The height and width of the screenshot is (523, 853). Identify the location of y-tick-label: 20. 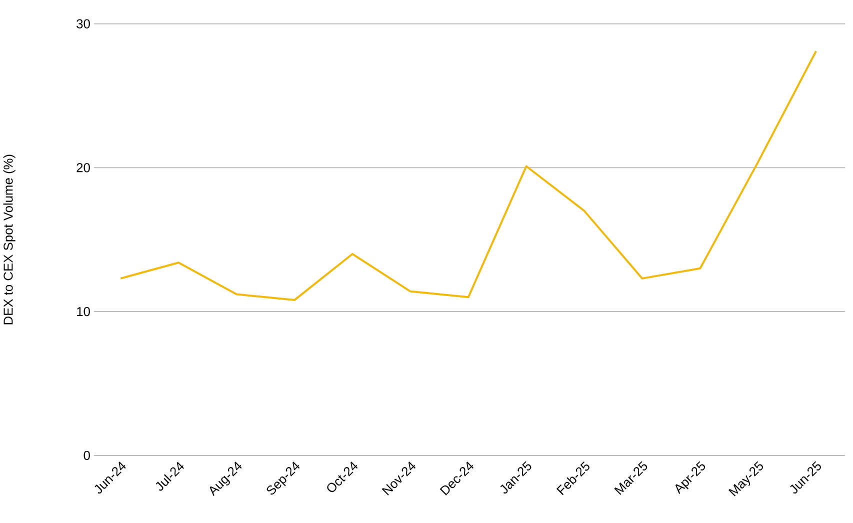
(83, 167).